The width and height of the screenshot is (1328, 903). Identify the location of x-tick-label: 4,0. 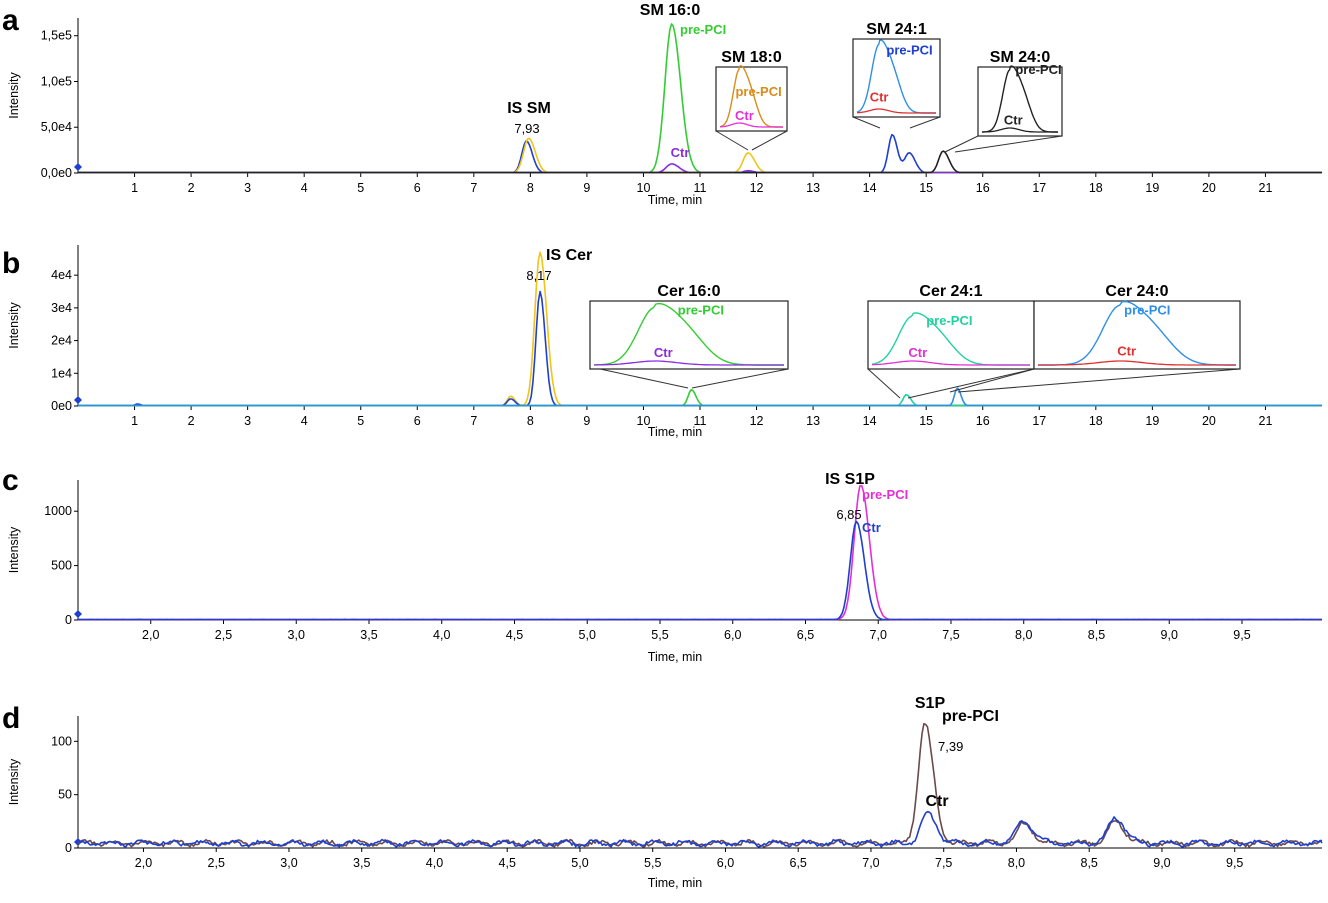
(441, 635).